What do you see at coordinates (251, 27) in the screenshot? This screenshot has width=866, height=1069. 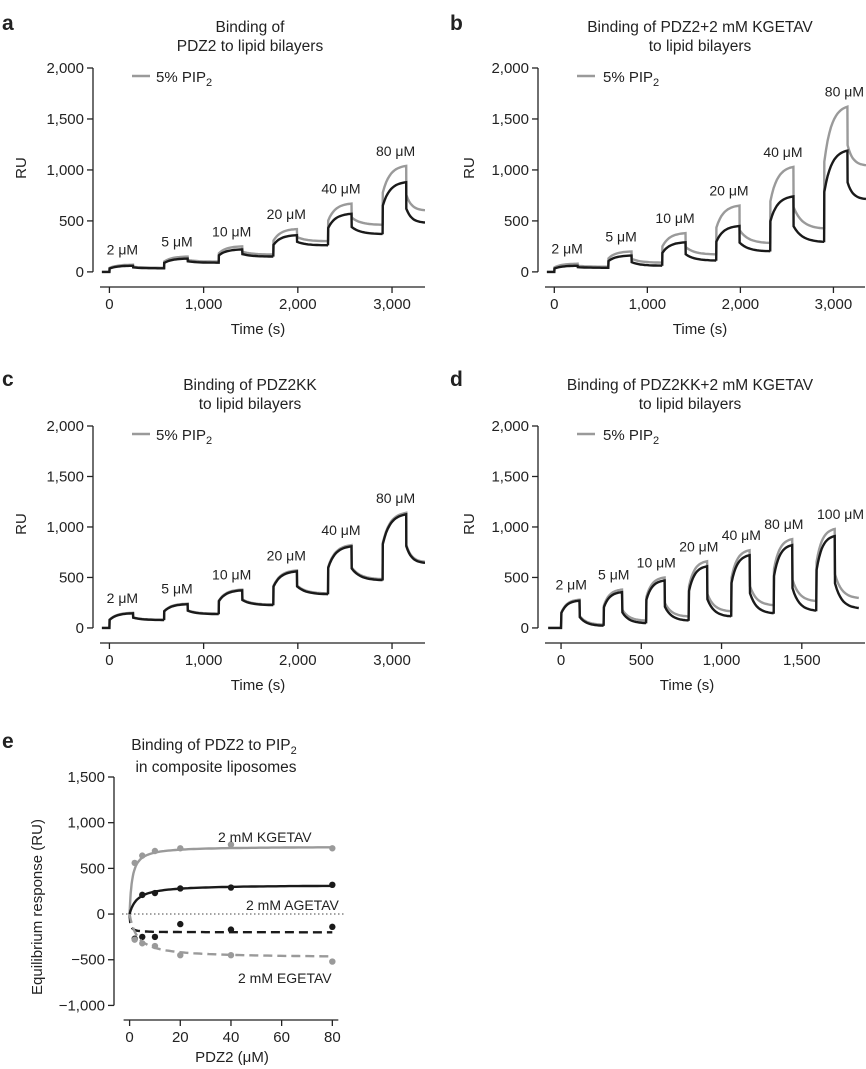 I see `panel-a-title-line-1: Binding of` at bounding box center [251, 27].